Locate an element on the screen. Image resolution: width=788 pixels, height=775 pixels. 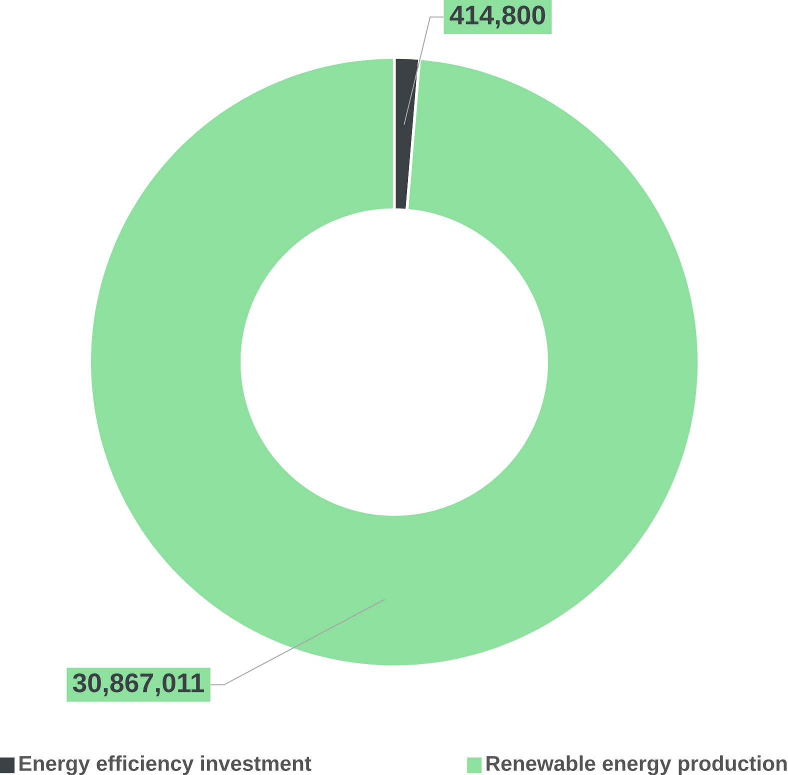
legend-label: Renewable energy production is located at coordinates (636, 765).